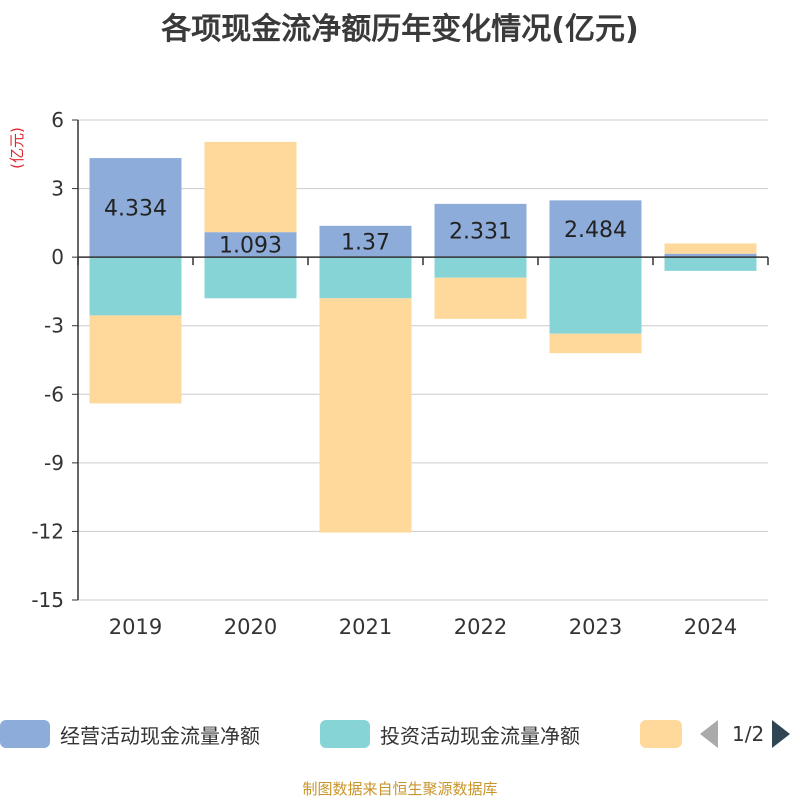 Image resolution: width=800 pixels, height=800 pixels. I want to click on legend: 经营活动现金流量净额 投资活动现金流量净额 1/2, so click(400, 734).